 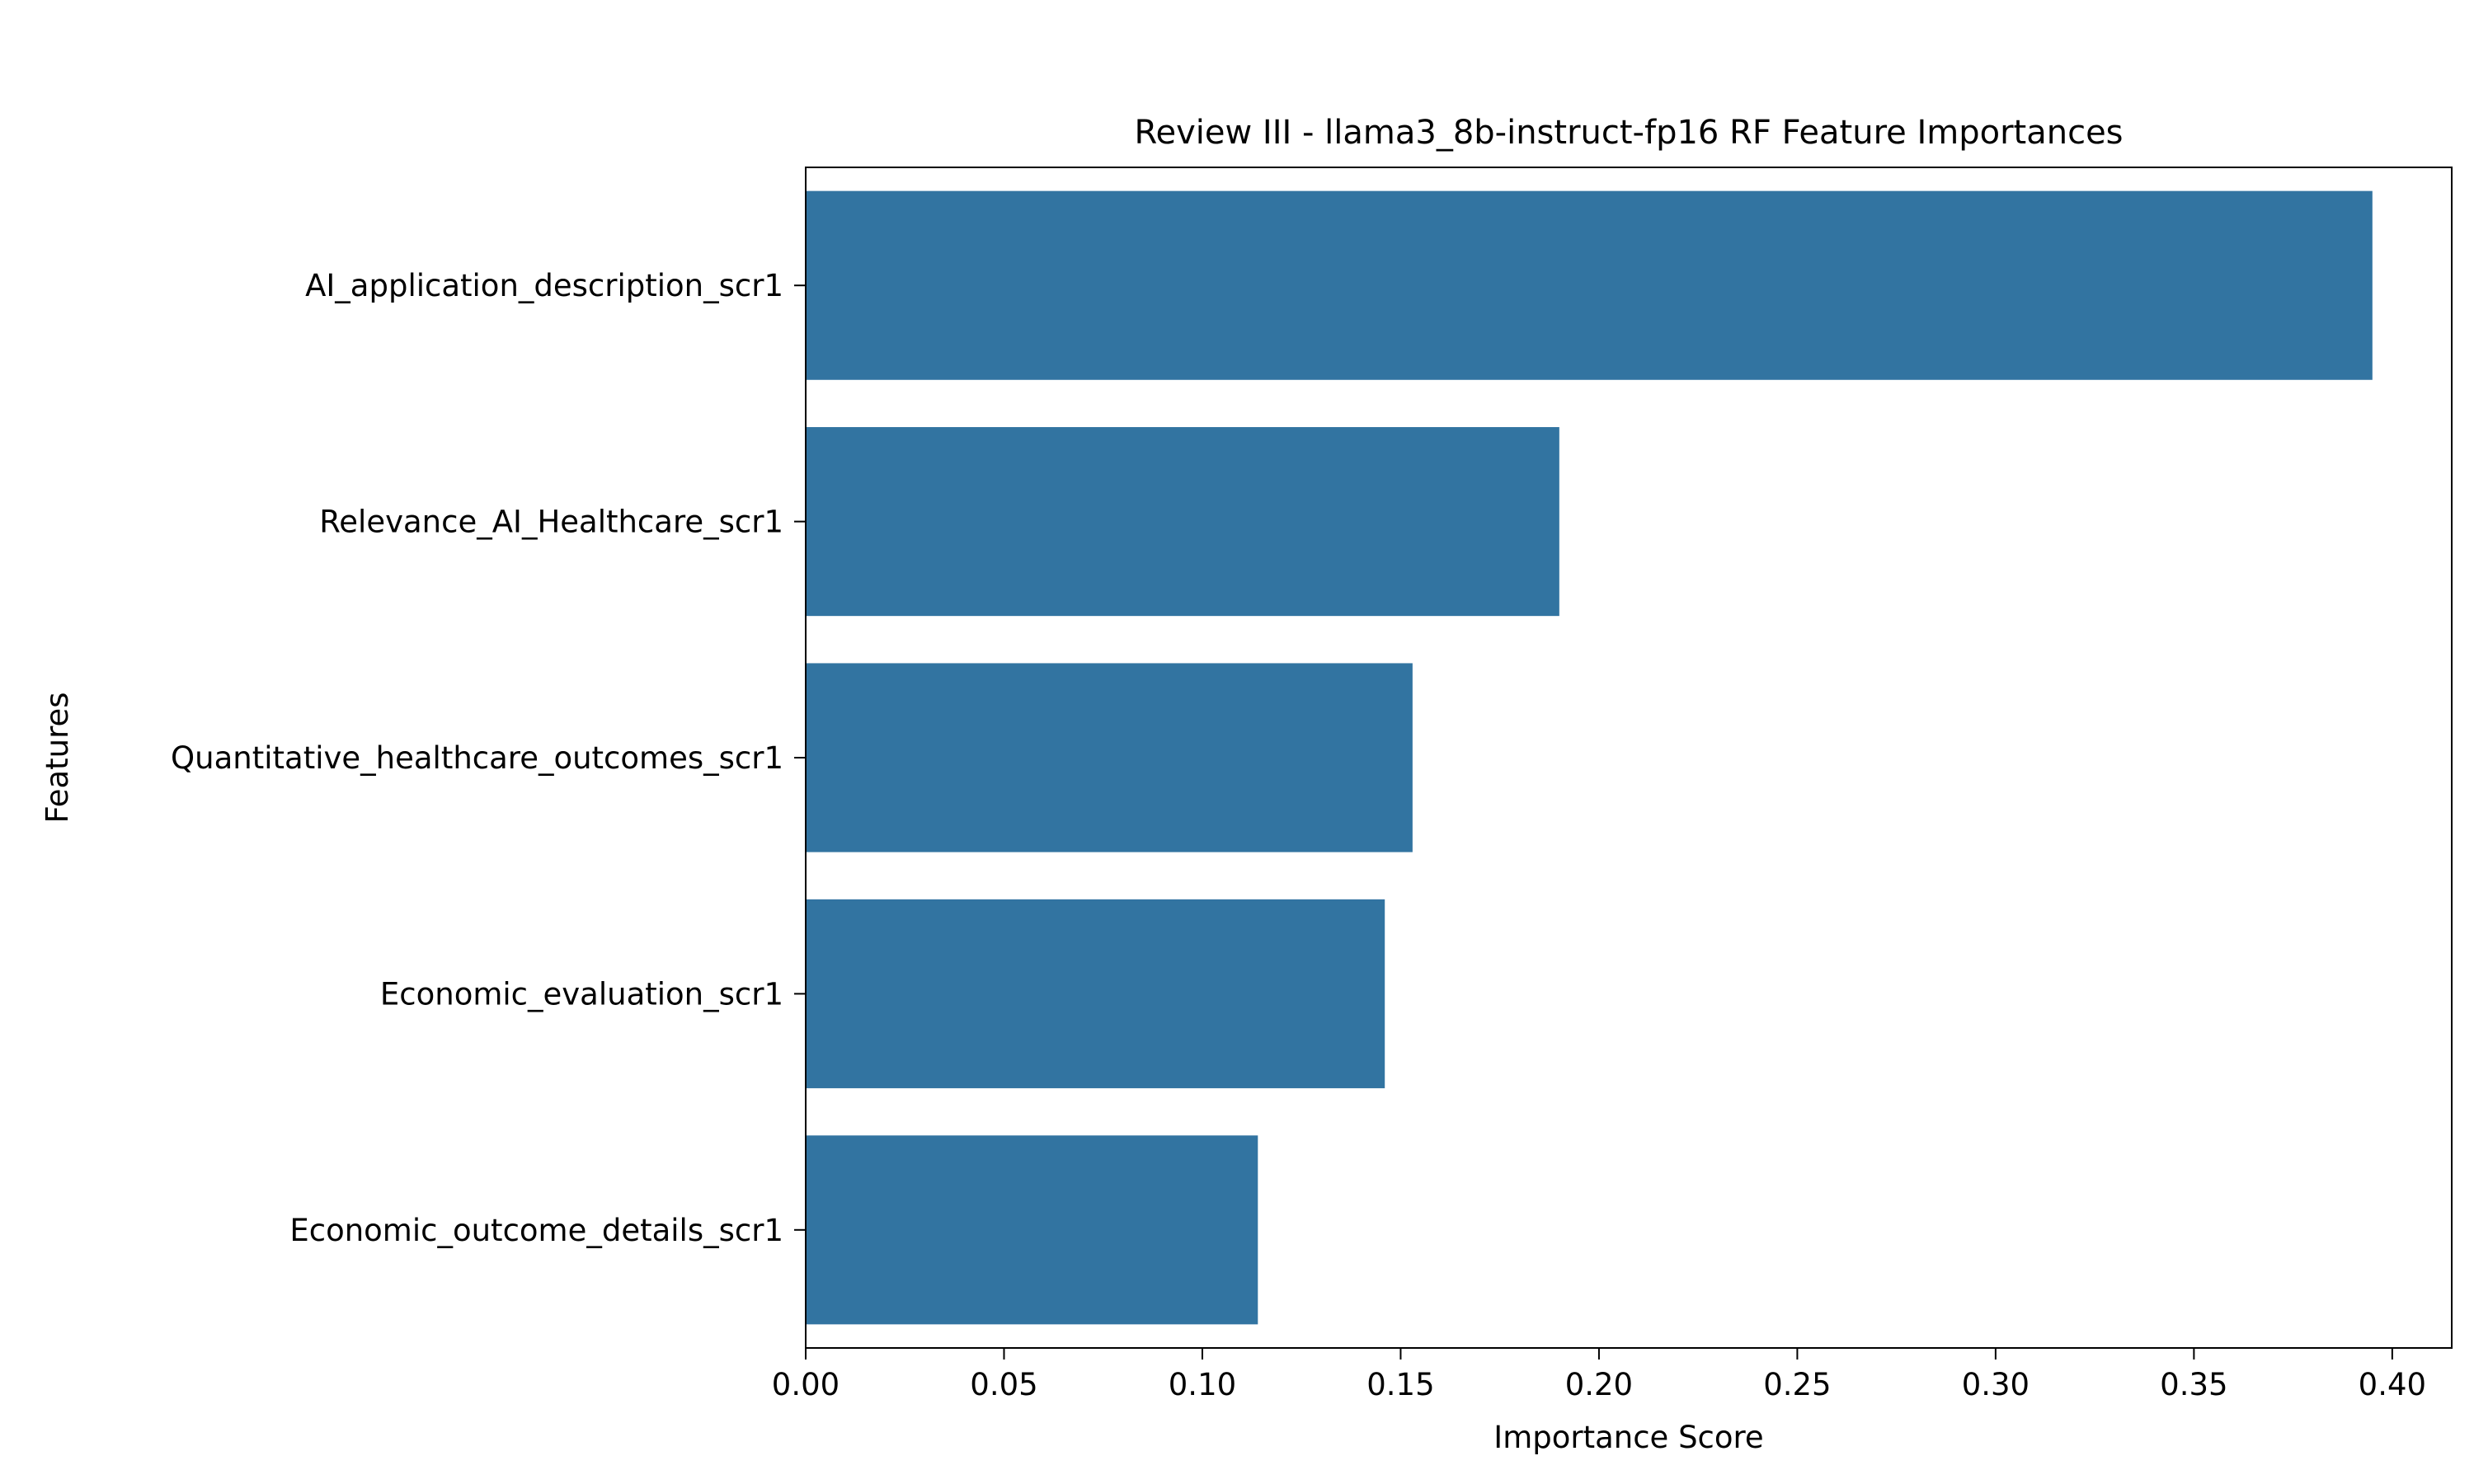 What do you see at coordinates (1400, 1384) in the screenshot?
I see `x-tick-label: 0.15` at bounding box center [1400, 1384].